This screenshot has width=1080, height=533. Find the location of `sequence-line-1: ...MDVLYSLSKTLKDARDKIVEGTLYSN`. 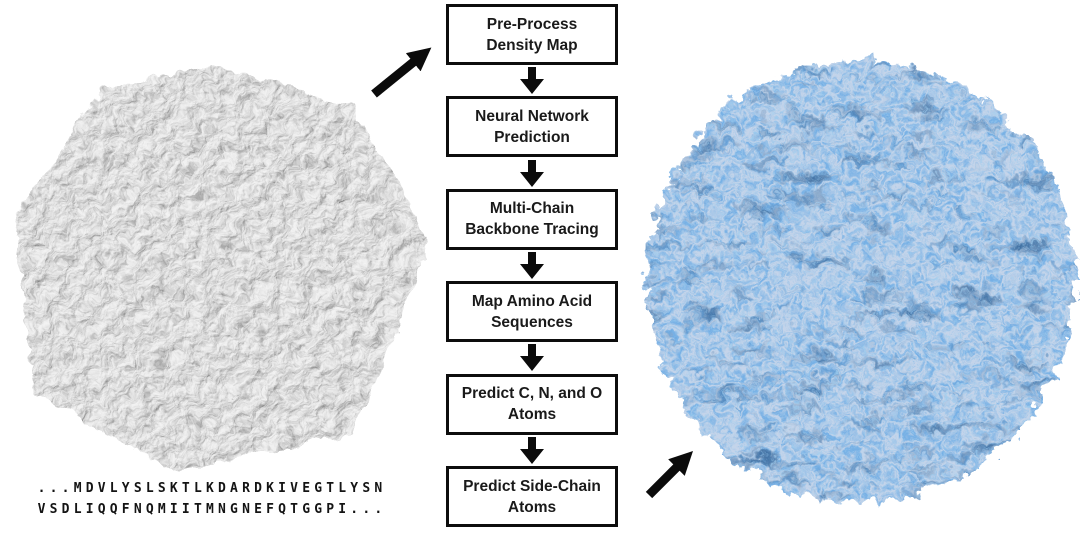

sequence-line-1: ...MDVLYSLSKTLKDARDKIVEGTLYSN is located at coordinates (212, 488).